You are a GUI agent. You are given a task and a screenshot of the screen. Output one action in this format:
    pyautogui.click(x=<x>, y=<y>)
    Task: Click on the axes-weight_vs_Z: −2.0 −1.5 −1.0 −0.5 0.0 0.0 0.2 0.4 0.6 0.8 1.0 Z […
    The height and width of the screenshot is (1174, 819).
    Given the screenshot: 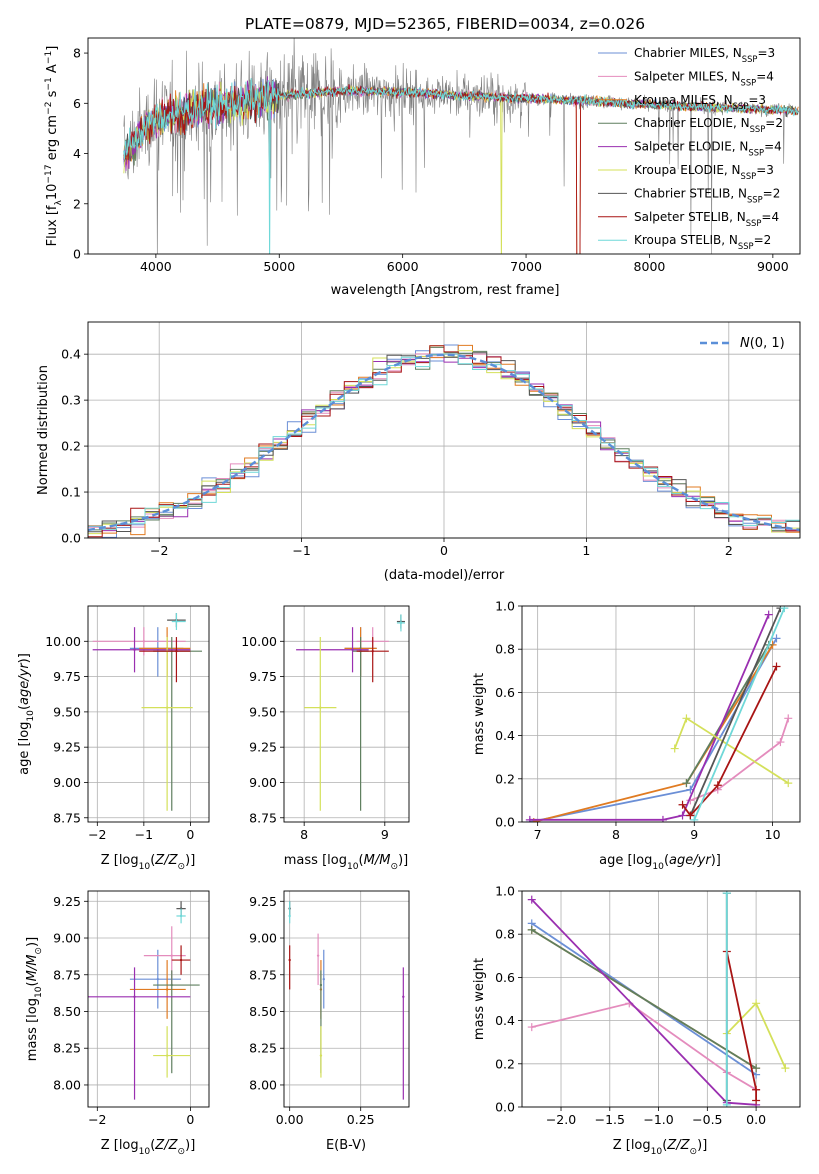 What is the action you would take?
    pyautogui.click(x=636, y=1020)
    